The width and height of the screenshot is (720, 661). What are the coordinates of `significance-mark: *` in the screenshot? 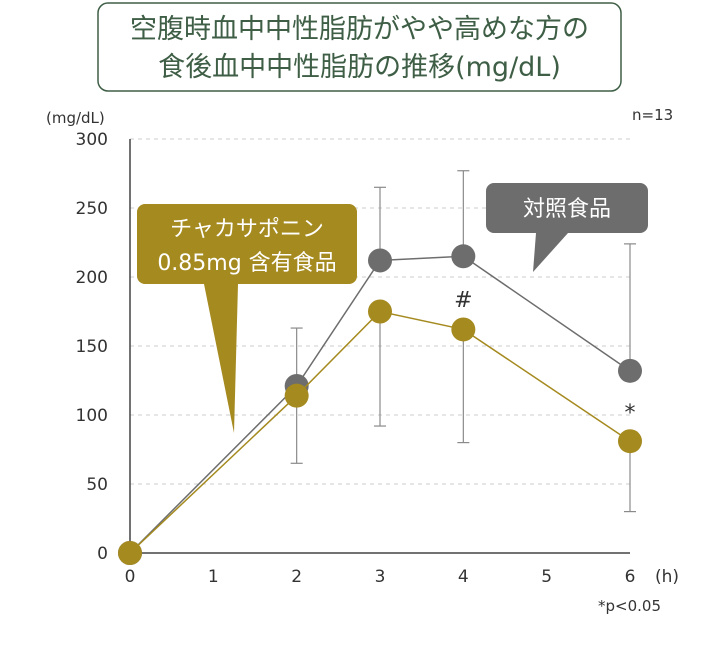 It's located at (630, 413).